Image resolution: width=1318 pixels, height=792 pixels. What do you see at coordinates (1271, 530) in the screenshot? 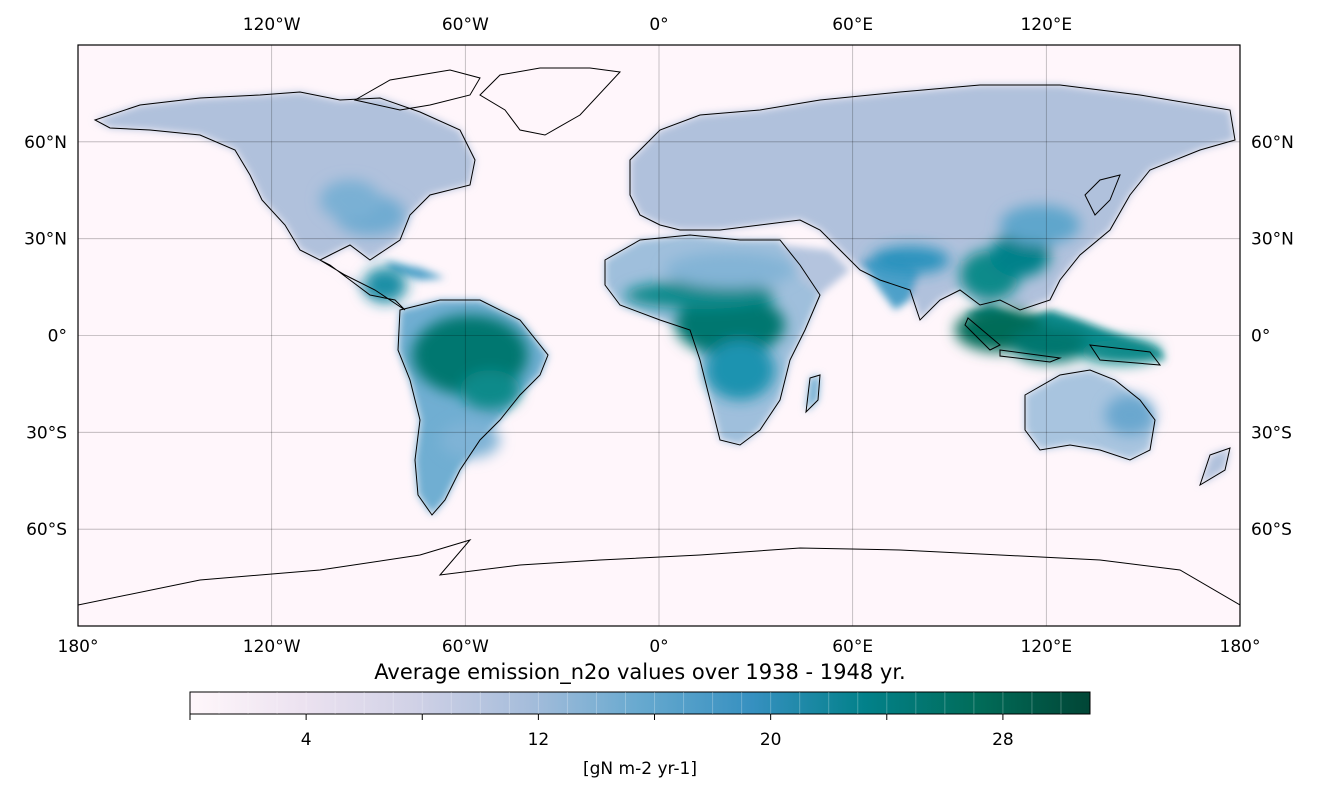
I see `right-lat-label: 60°S` at bounding box center [1271, 530].